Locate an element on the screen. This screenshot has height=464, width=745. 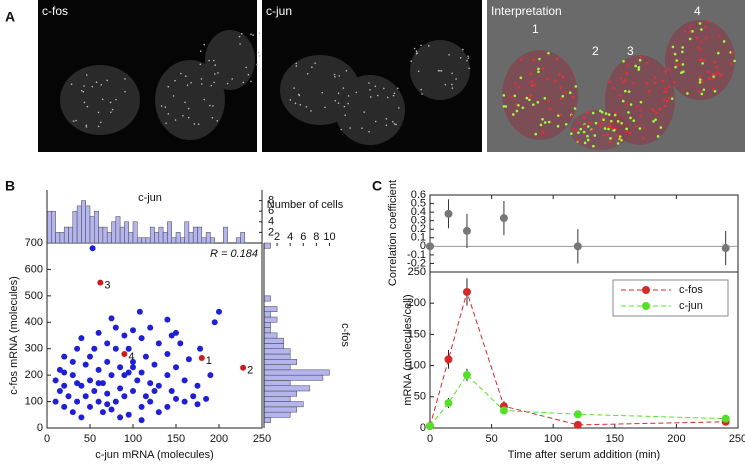
panel-label: C is located at coordinates (377, 186).